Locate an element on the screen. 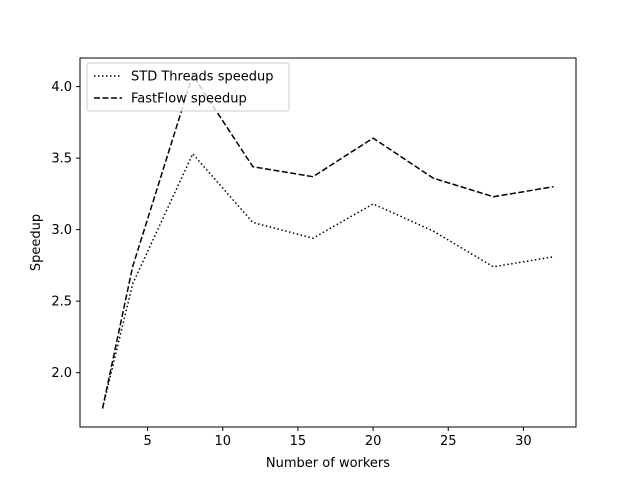 The height and width of the screenshot is (480, 640). legend-label-fastflow: FastFlow speedup is located at coordinates (189, 99).